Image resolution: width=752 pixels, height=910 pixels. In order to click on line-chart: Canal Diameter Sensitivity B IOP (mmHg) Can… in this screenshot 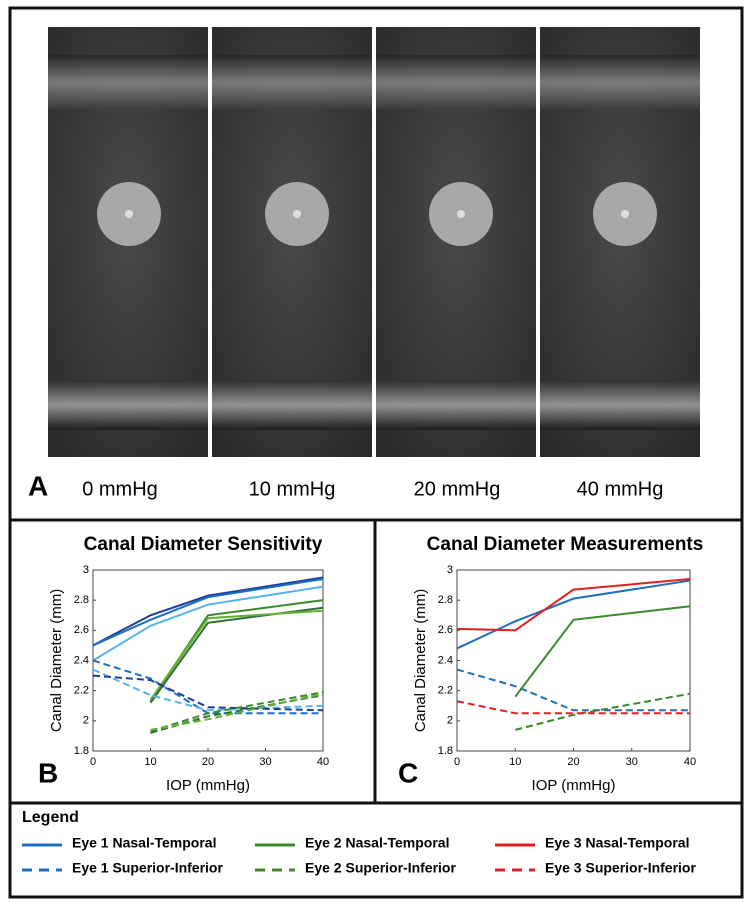, I will do `click(183, 664)`.